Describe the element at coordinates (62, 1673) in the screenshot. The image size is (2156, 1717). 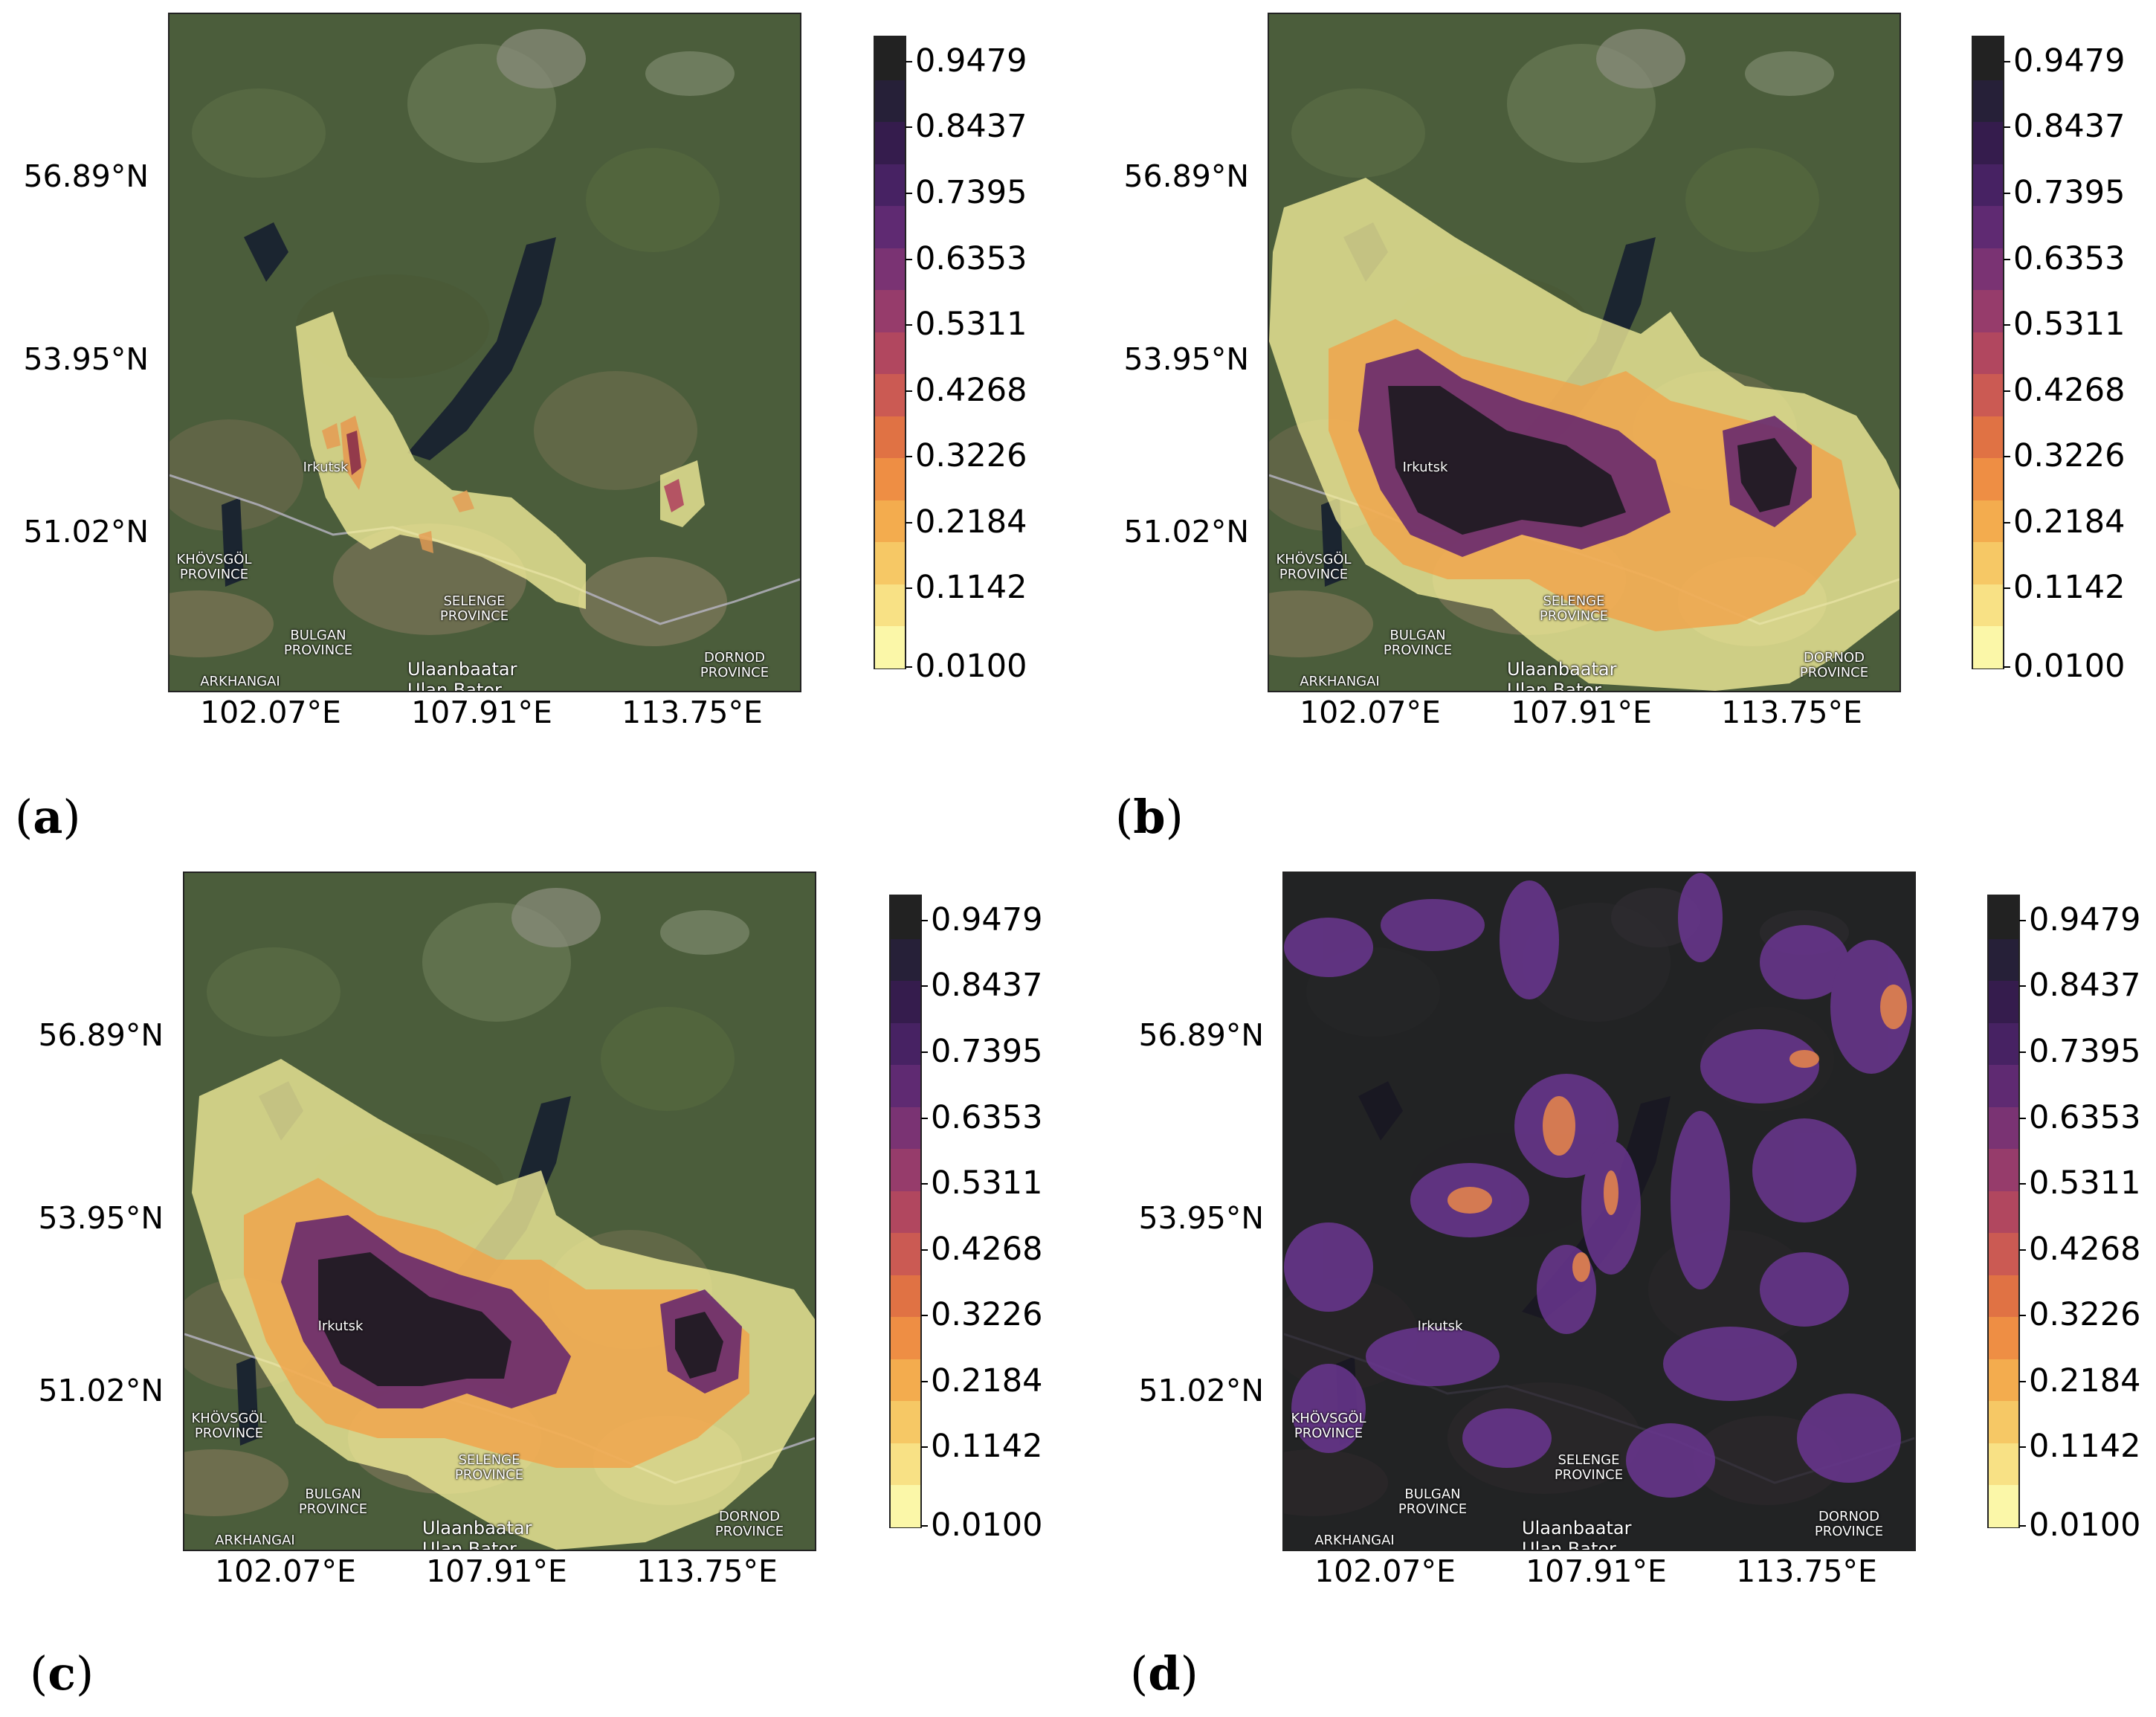
I see `panel-label: (c)` at that location.